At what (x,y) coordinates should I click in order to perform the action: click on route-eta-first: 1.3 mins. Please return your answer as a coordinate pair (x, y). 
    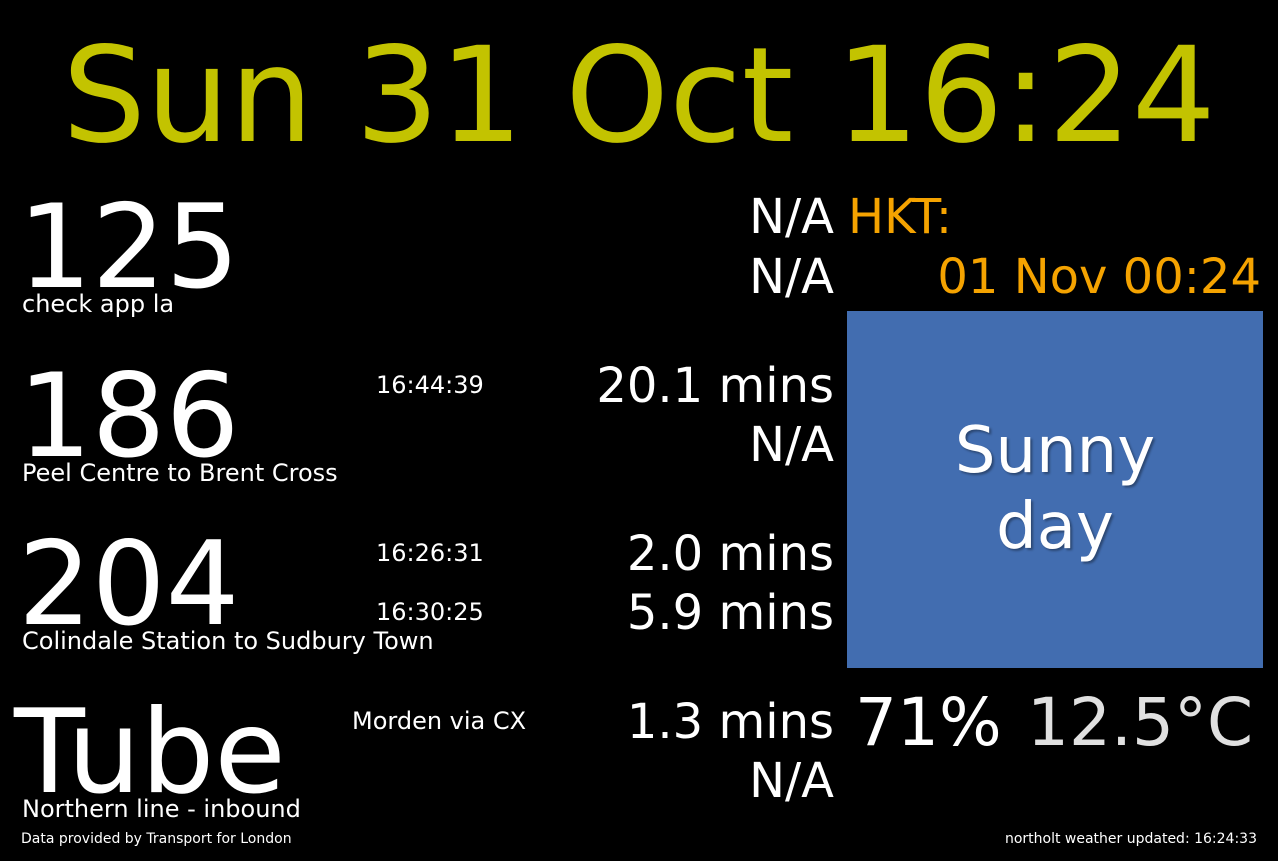
    Looking at the image, I should click on (730, 722).